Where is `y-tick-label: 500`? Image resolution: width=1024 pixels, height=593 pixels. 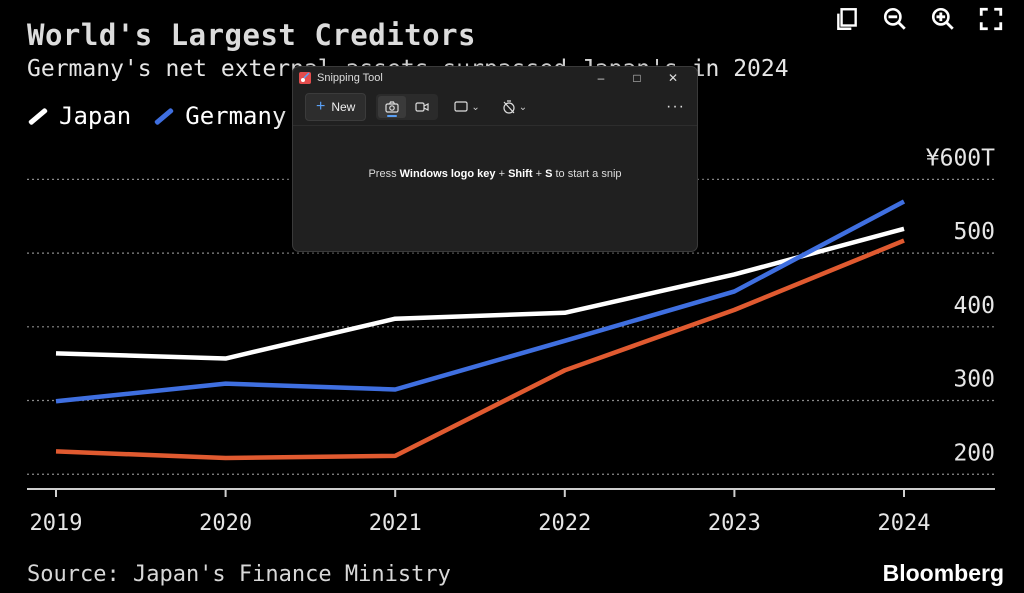
y-tick-label: 500 is located at coordinates (974, 232).